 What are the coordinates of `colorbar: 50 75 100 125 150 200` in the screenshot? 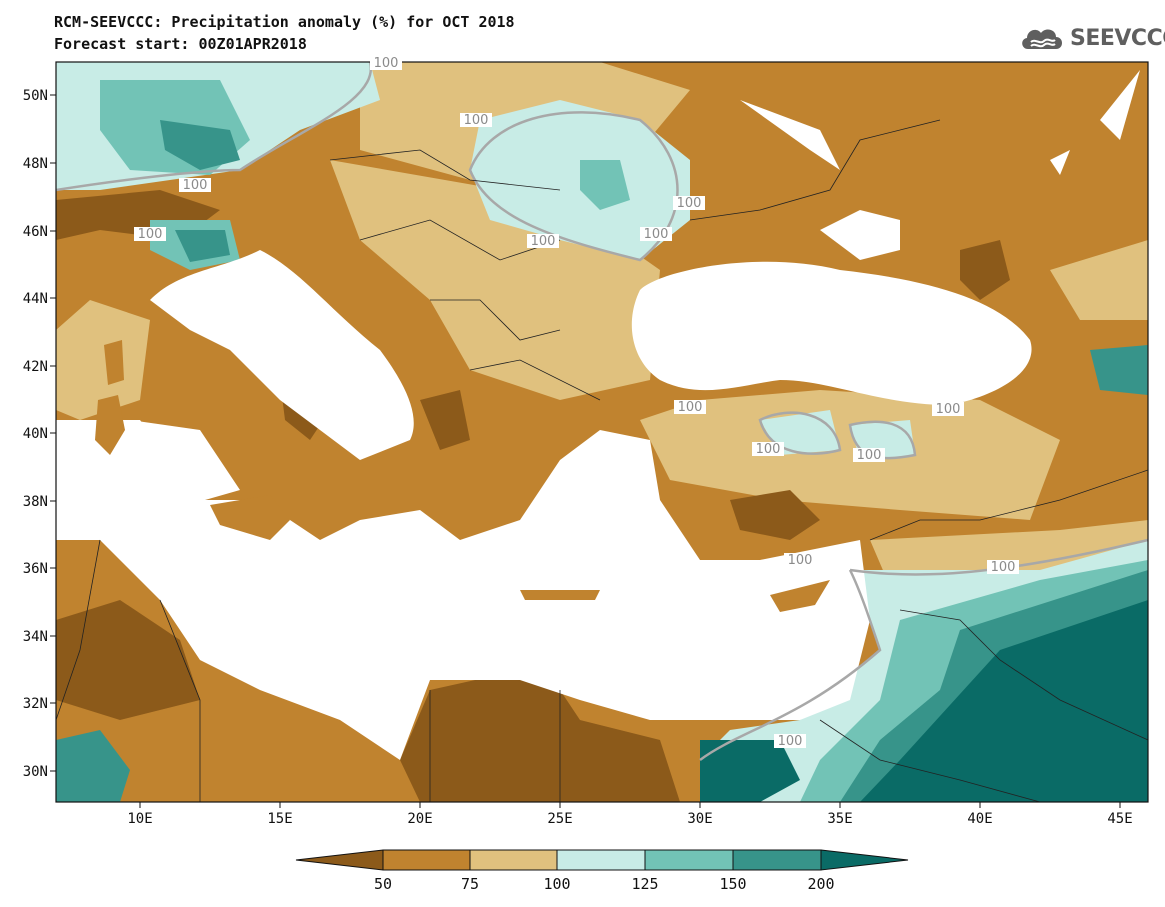 It's located at (602, 871).